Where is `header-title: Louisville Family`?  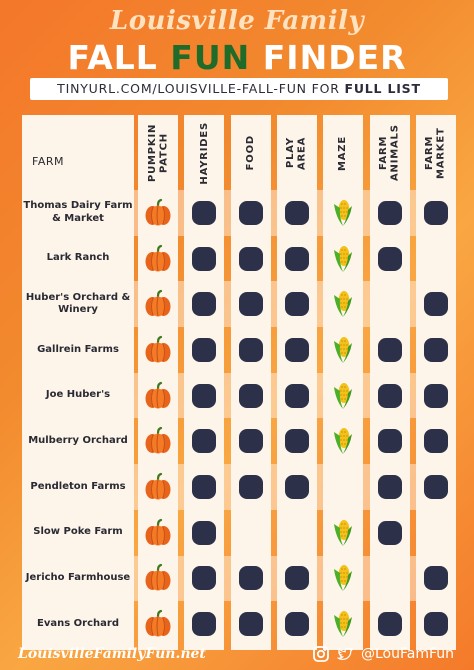 header-title: Louisville Family is located at coordinates (237, 21).